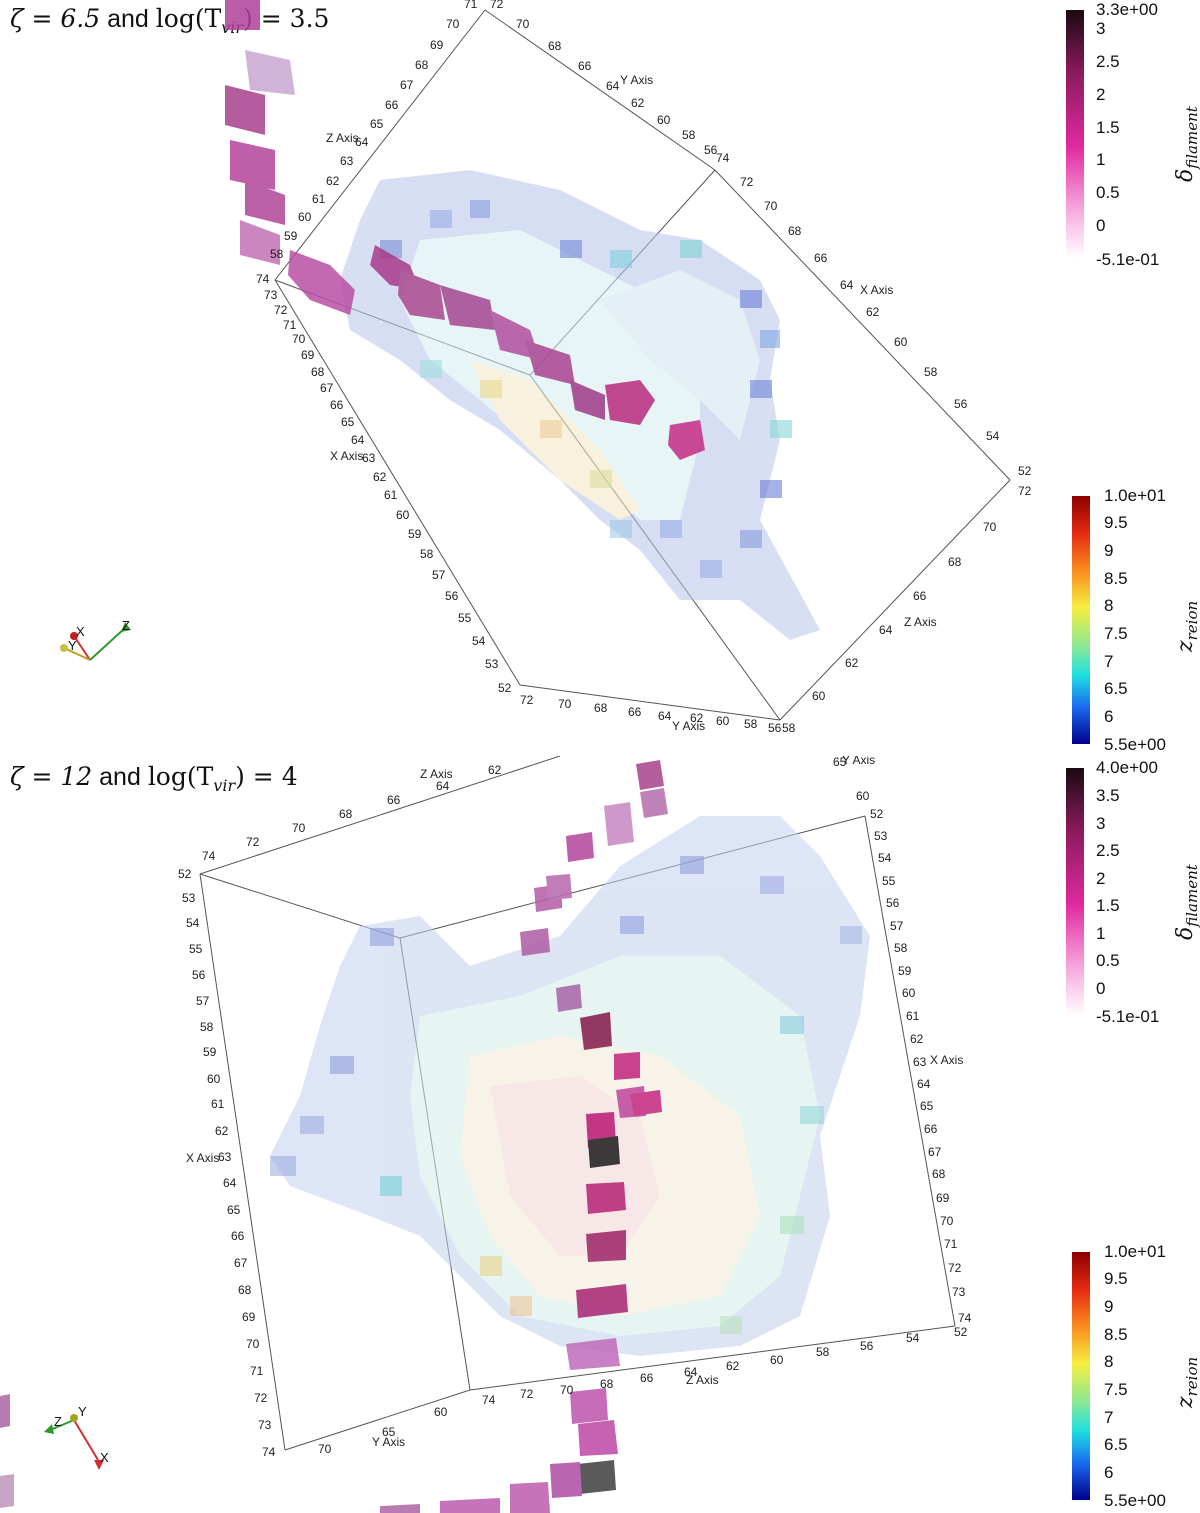 The width and height of the screenshot is (1200, 1513). Describe the element at coordinates (415, 534) in the screenshot. I see `svg-text: 59` at that location.